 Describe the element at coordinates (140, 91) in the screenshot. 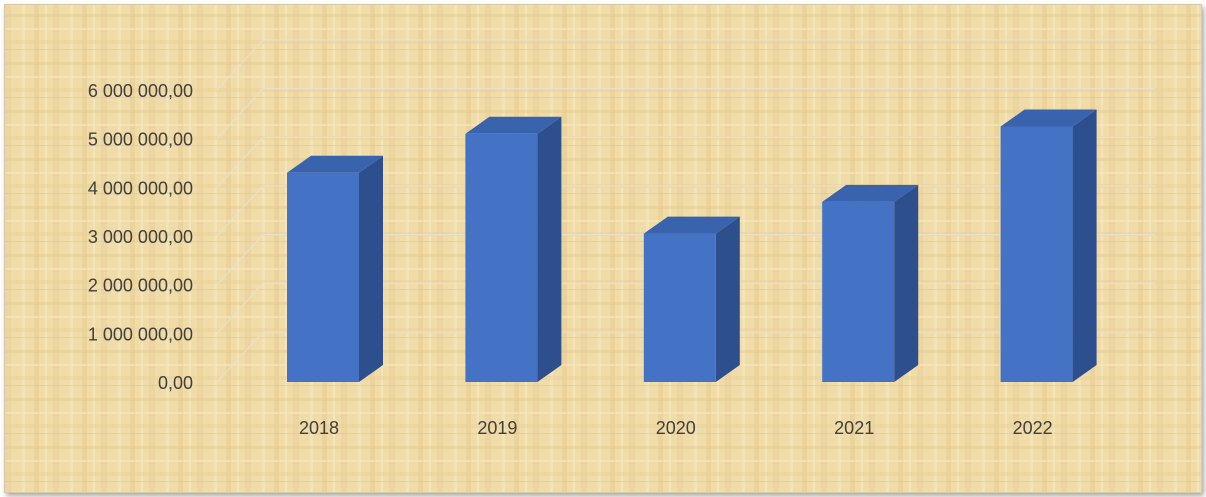

I see `y-tick-label: 6 000 000,00` at that location.